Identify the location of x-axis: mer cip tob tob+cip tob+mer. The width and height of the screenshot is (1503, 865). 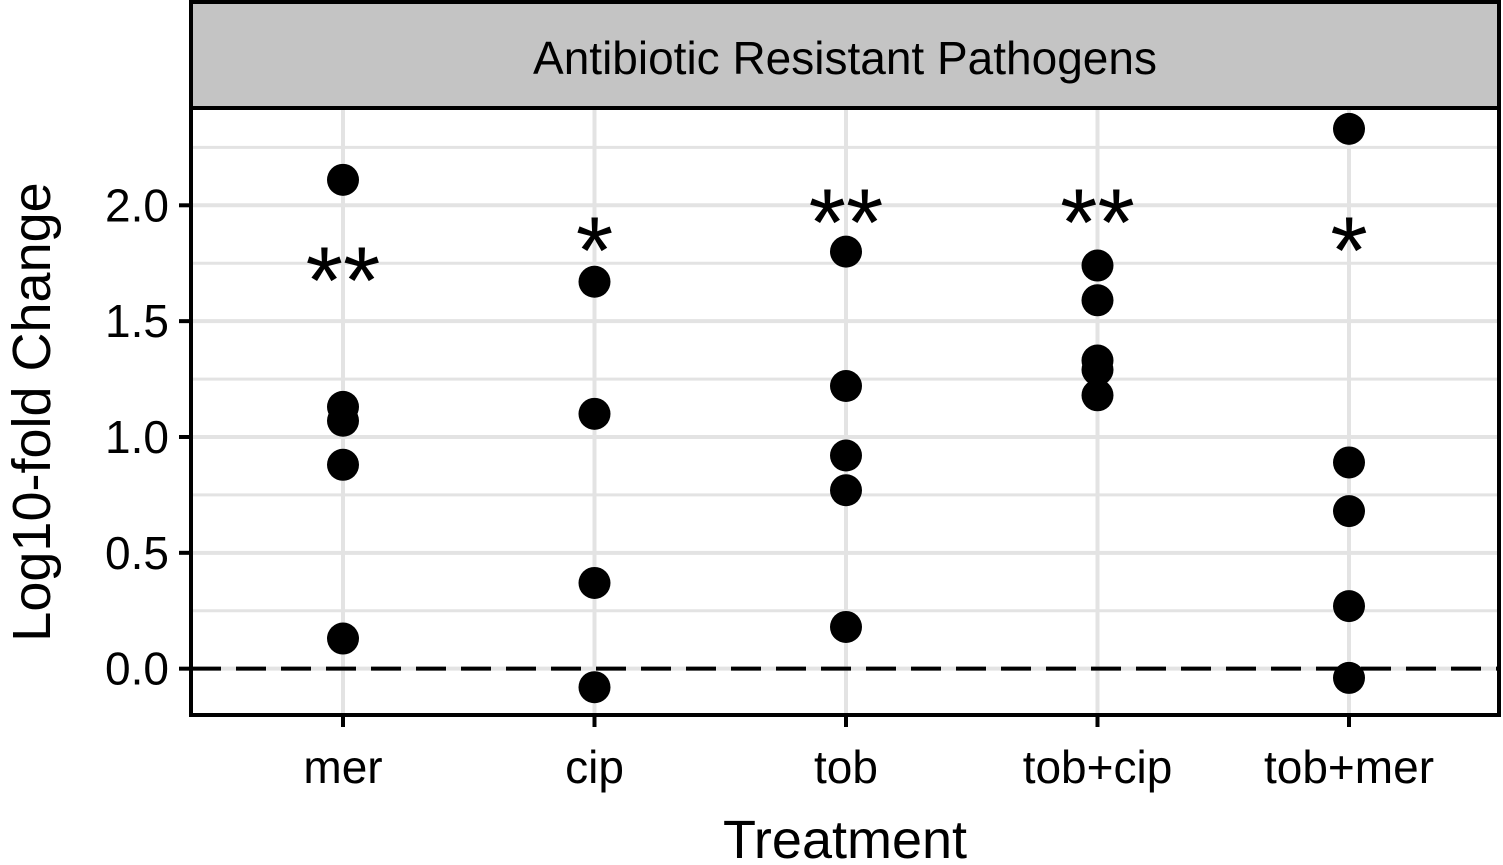
(868, 754).